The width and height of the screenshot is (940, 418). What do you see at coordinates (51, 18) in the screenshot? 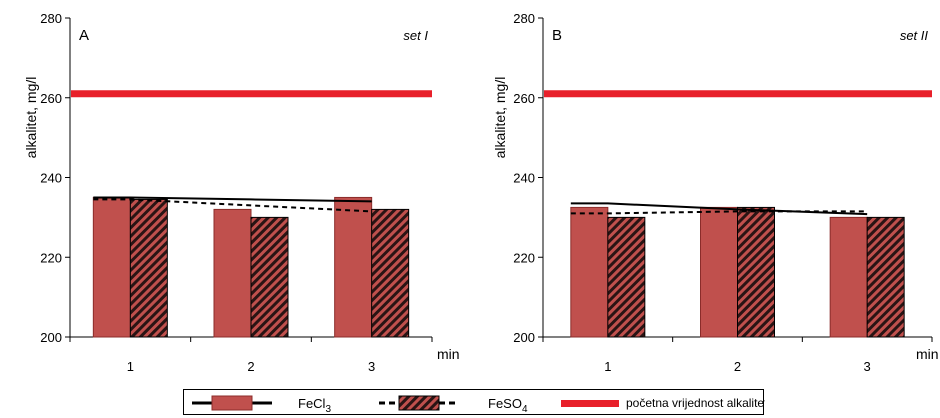
I see `p1-y-tick-label: 280` at bounding box center [51, 18].